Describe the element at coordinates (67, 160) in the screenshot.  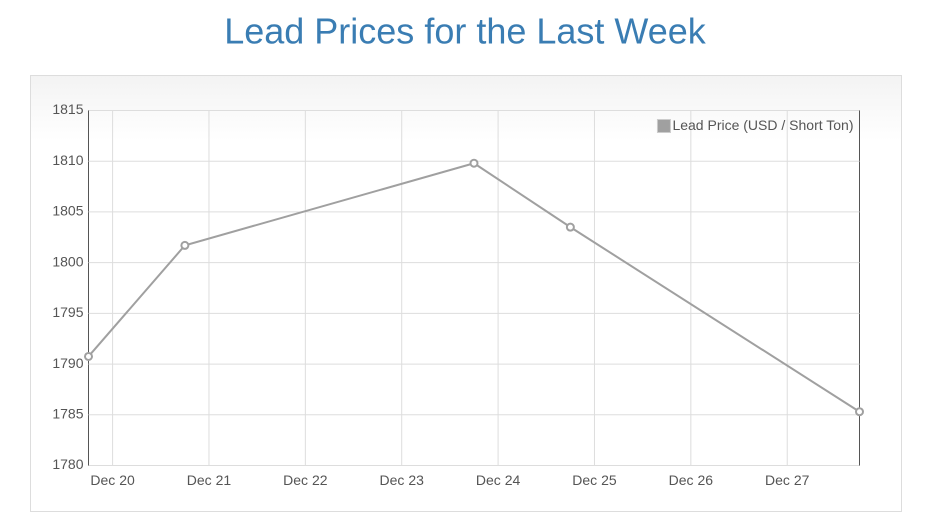
I see `y-tick-label: 1810` at that location.